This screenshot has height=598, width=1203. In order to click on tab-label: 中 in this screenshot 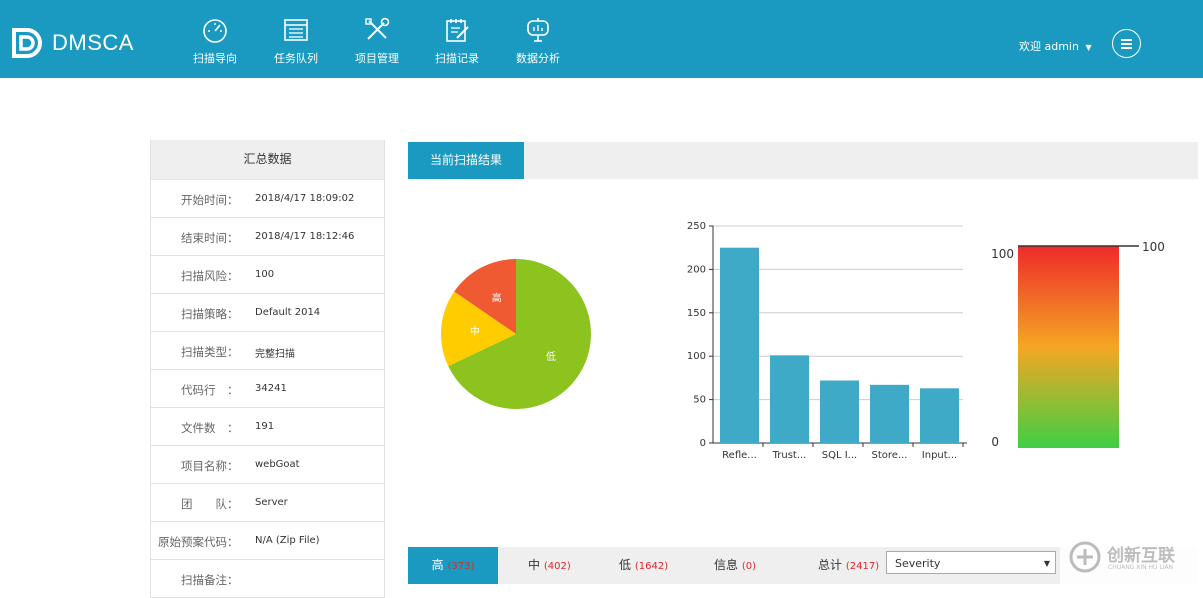, I will do `click(534, 565)`.